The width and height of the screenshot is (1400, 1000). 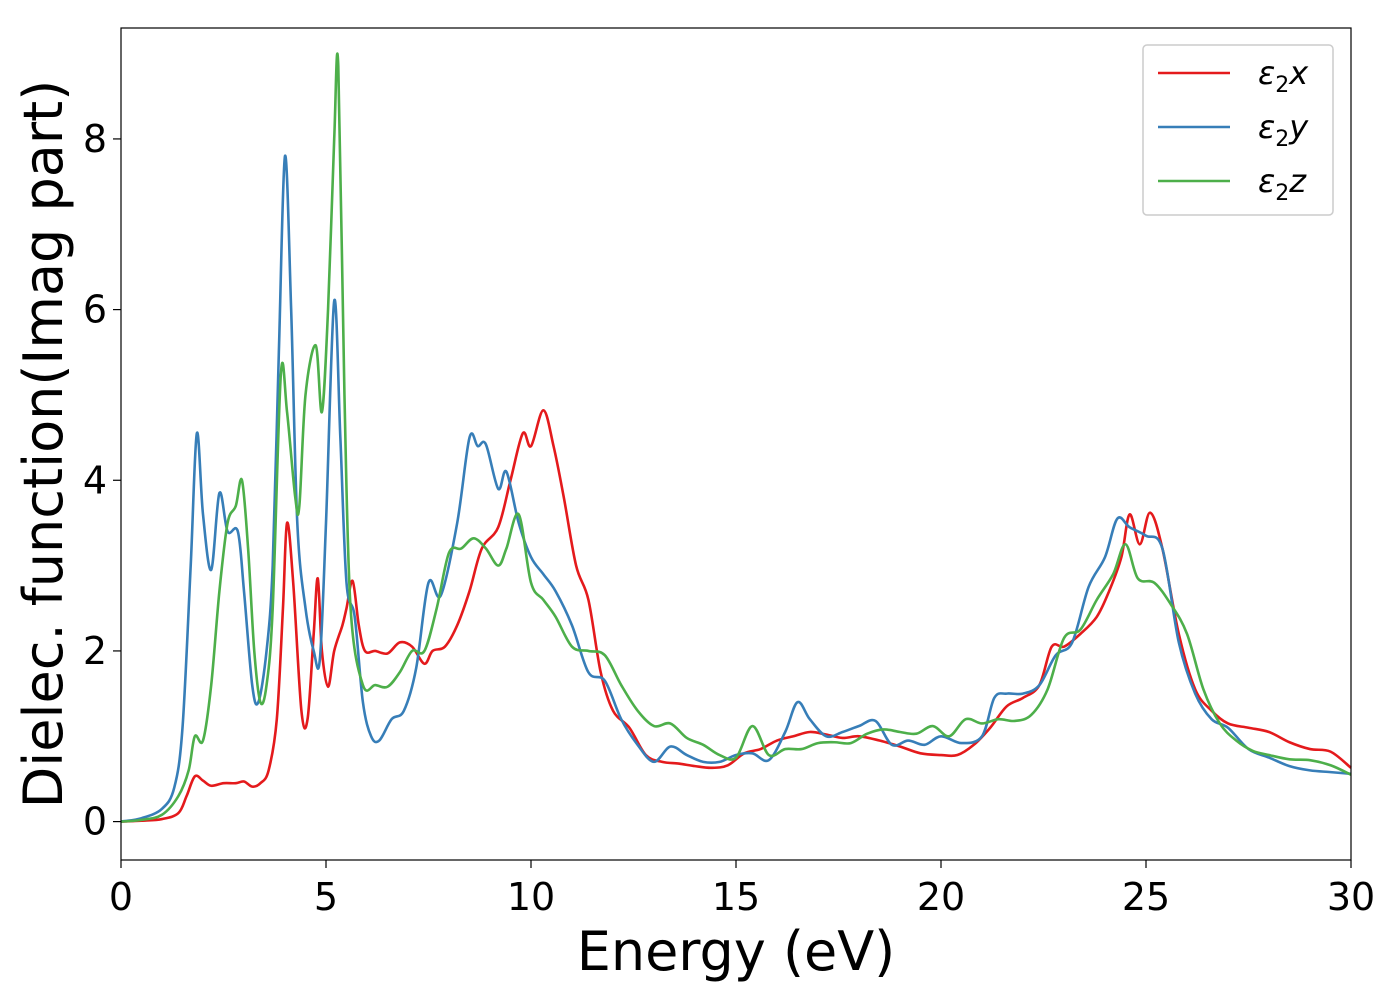 I want to click on x-tick-label: 10, so click(x=531, y=897).